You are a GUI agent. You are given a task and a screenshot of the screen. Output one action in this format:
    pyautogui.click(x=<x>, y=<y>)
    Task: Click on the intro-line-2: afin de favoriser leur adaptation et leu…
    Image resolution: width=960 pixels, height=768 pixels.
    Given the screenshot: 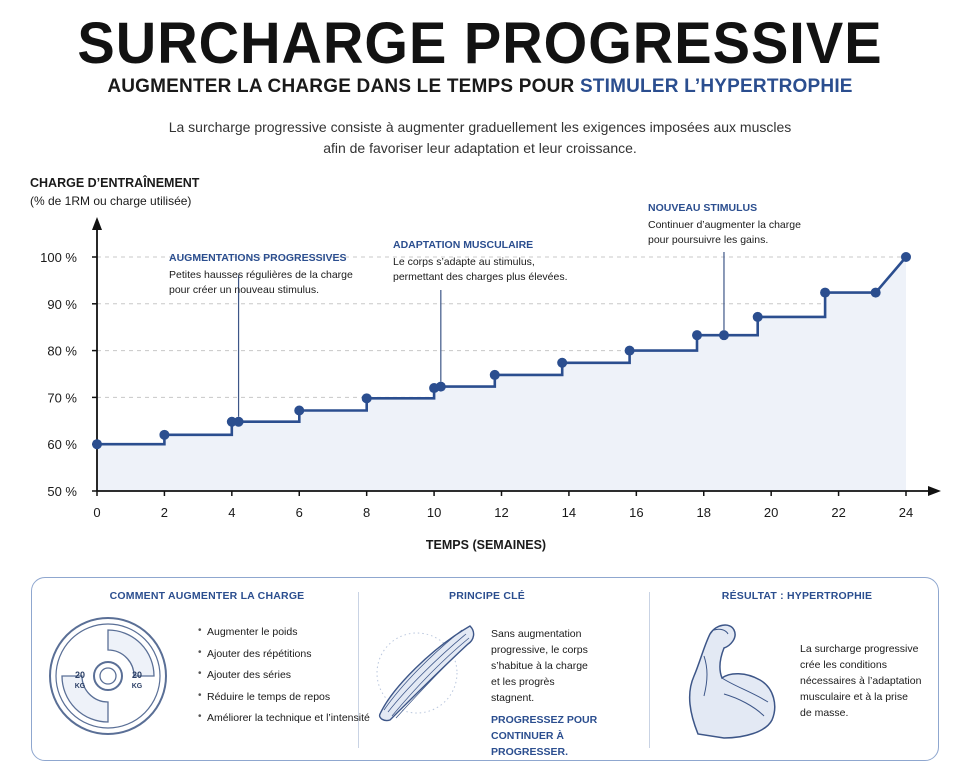 What is the action you would take?
    pyautogui.click(x=480, y=148)
    